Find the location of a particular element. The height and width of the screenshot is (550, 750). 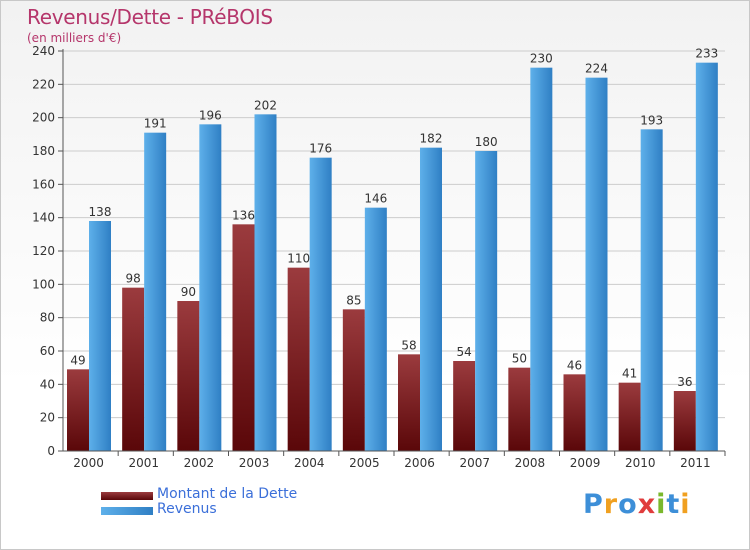

proxiti-logo: Proxiti is located at coordinates (637, 504).